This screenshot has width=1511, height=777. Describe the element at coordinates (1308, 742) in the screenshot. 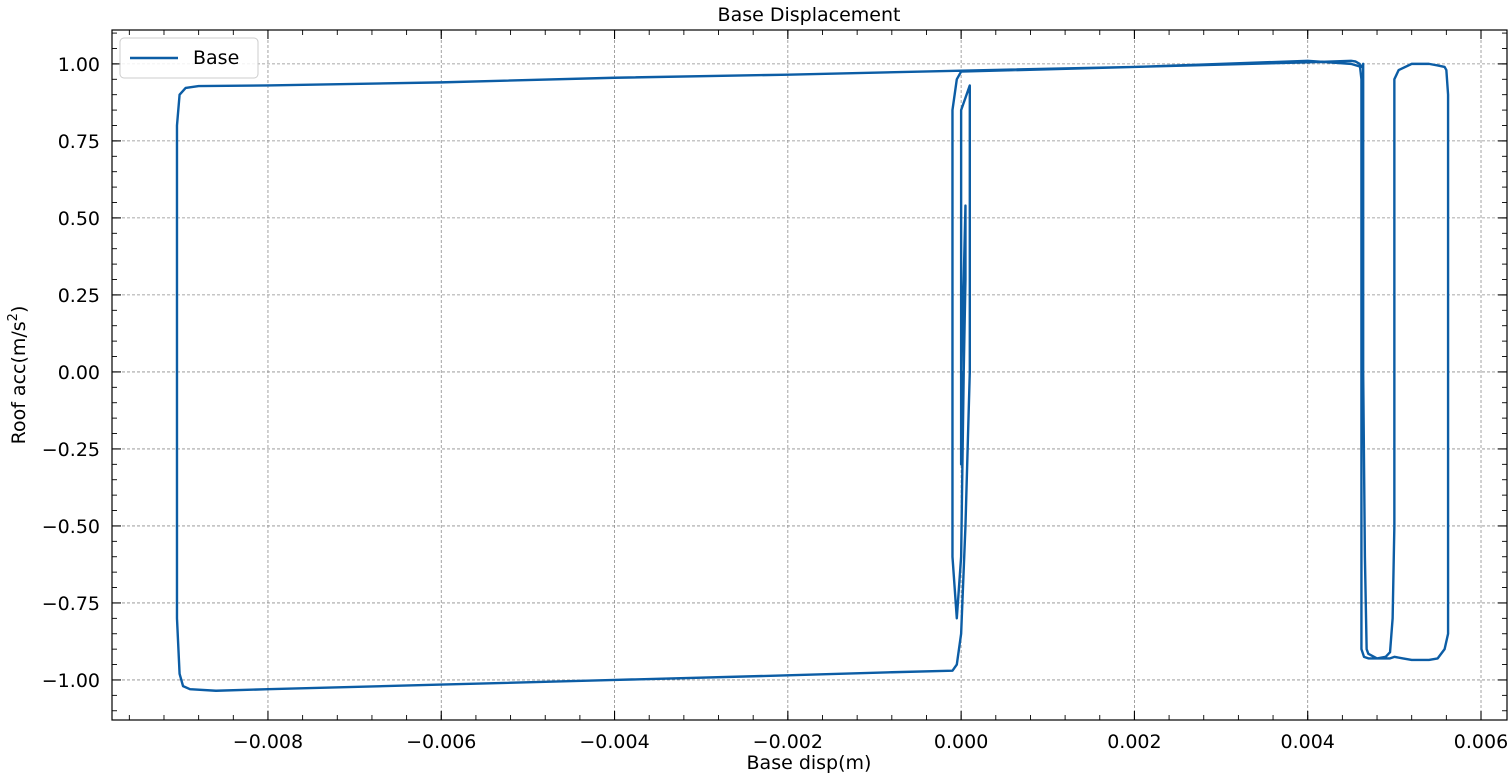

I see `x-tick-label: 0.004` at that location.